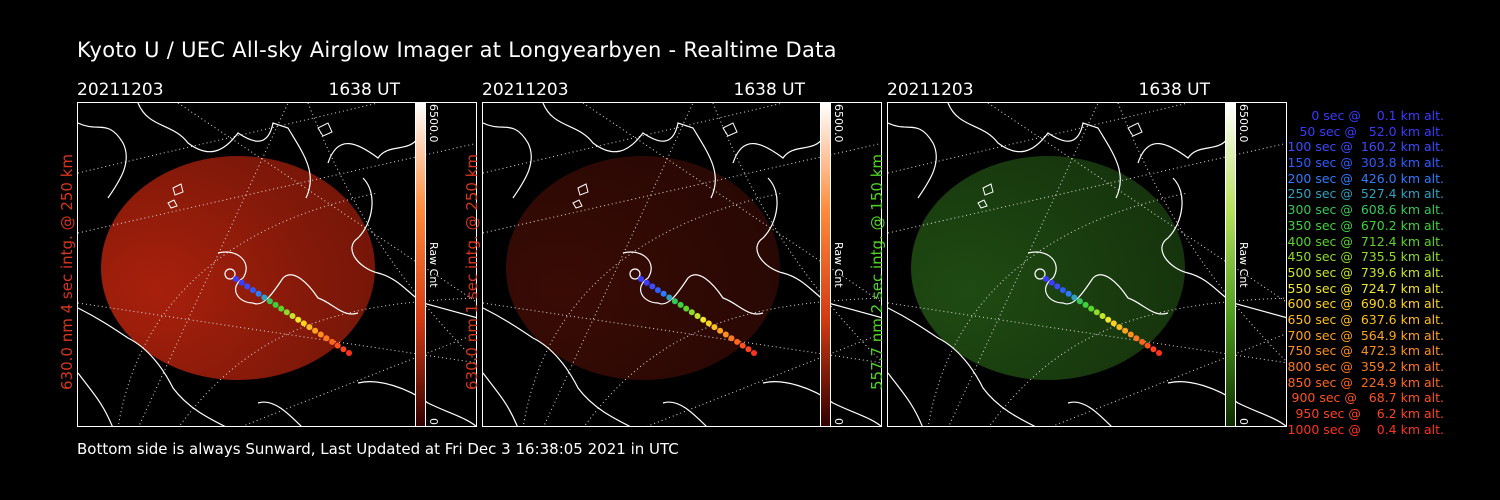  Describe the element at coordinates (525, 90) in the screenshot. I see `panel-2-date: 20211203` at that location.